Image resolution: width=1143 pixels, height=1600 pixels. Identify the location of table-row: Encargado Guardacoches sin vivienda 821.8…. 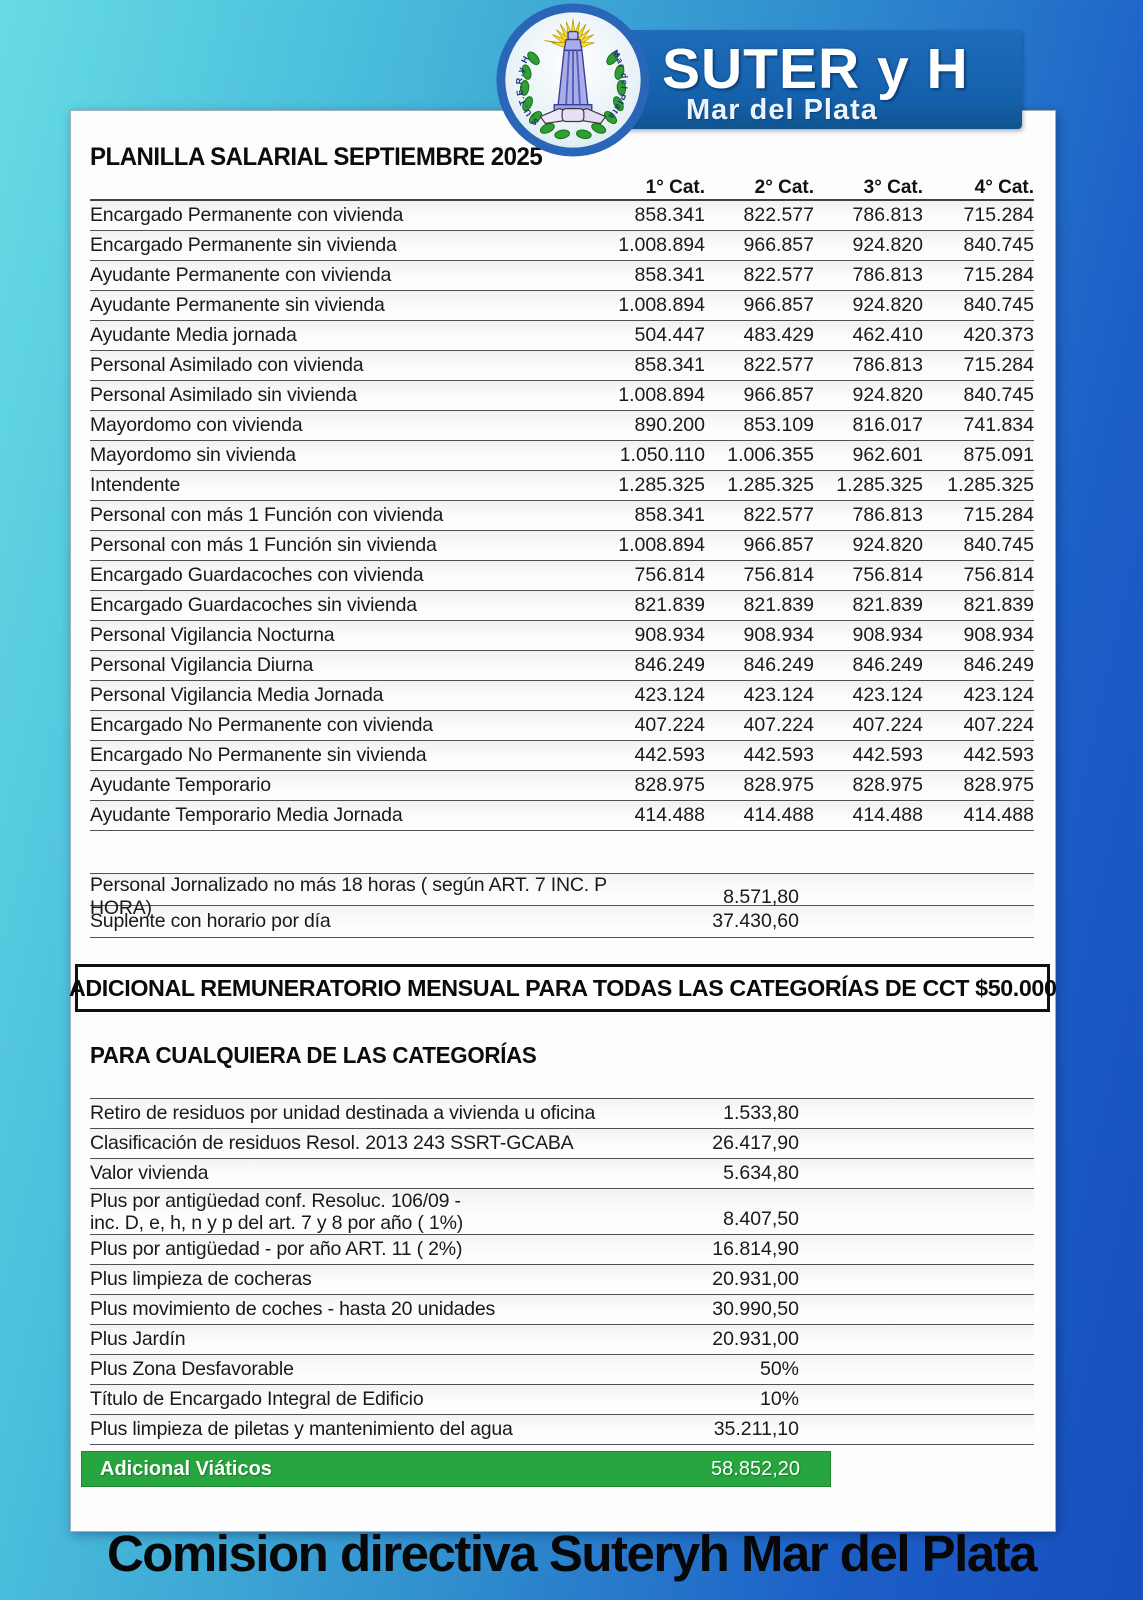
(562, 606).